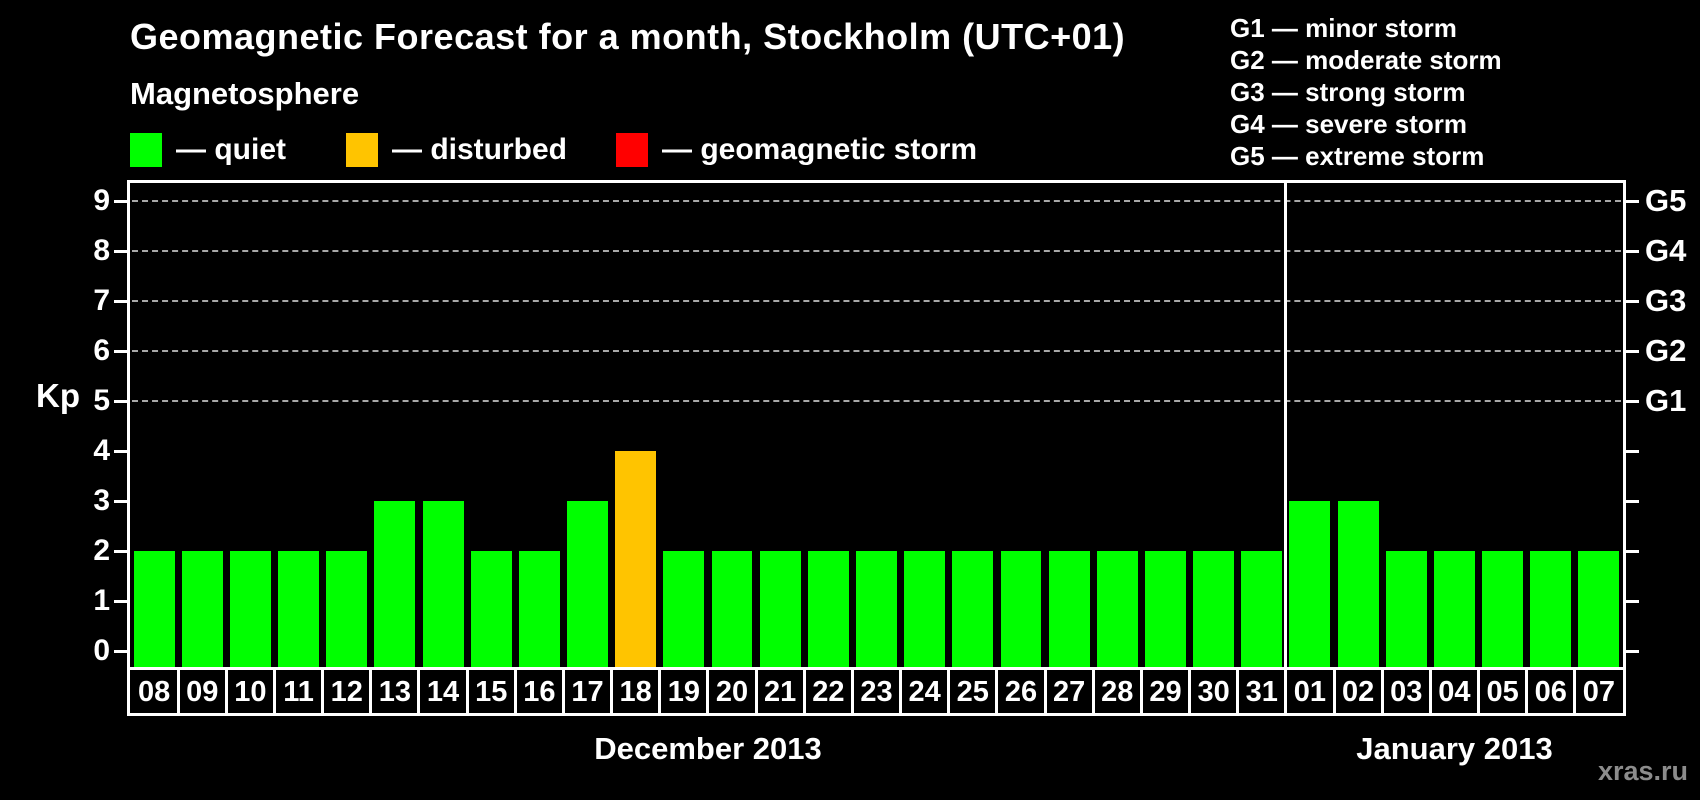 Image resolution: width=1700 pixels, height=800 pixels. I want to click on g-legend-item-g4: G4 — severe storm, so click(1349, 124).